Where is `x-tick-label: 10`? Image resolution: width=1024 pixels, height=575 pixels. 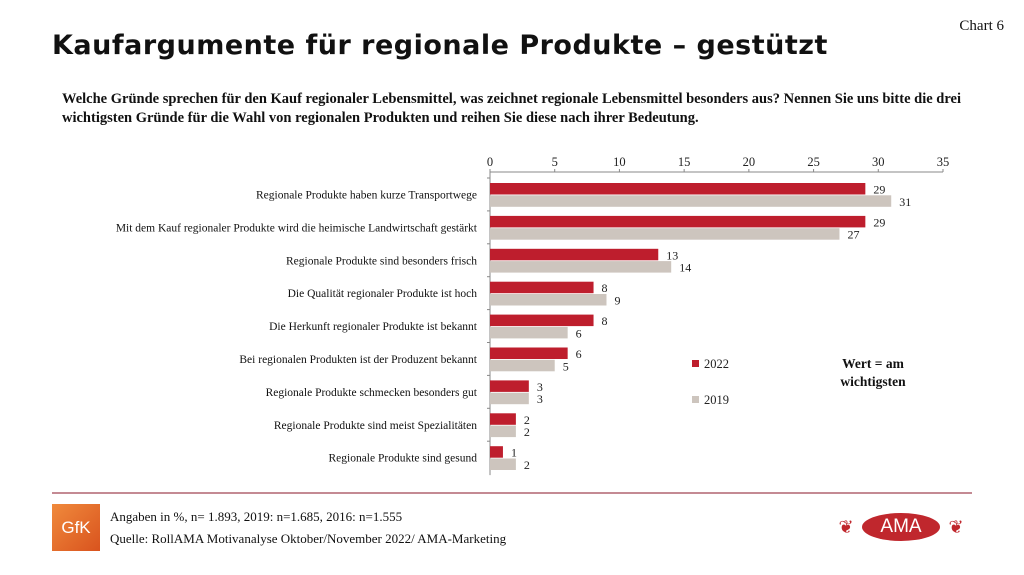 x-tick-label: 10 is located at coordinates (619, 162).